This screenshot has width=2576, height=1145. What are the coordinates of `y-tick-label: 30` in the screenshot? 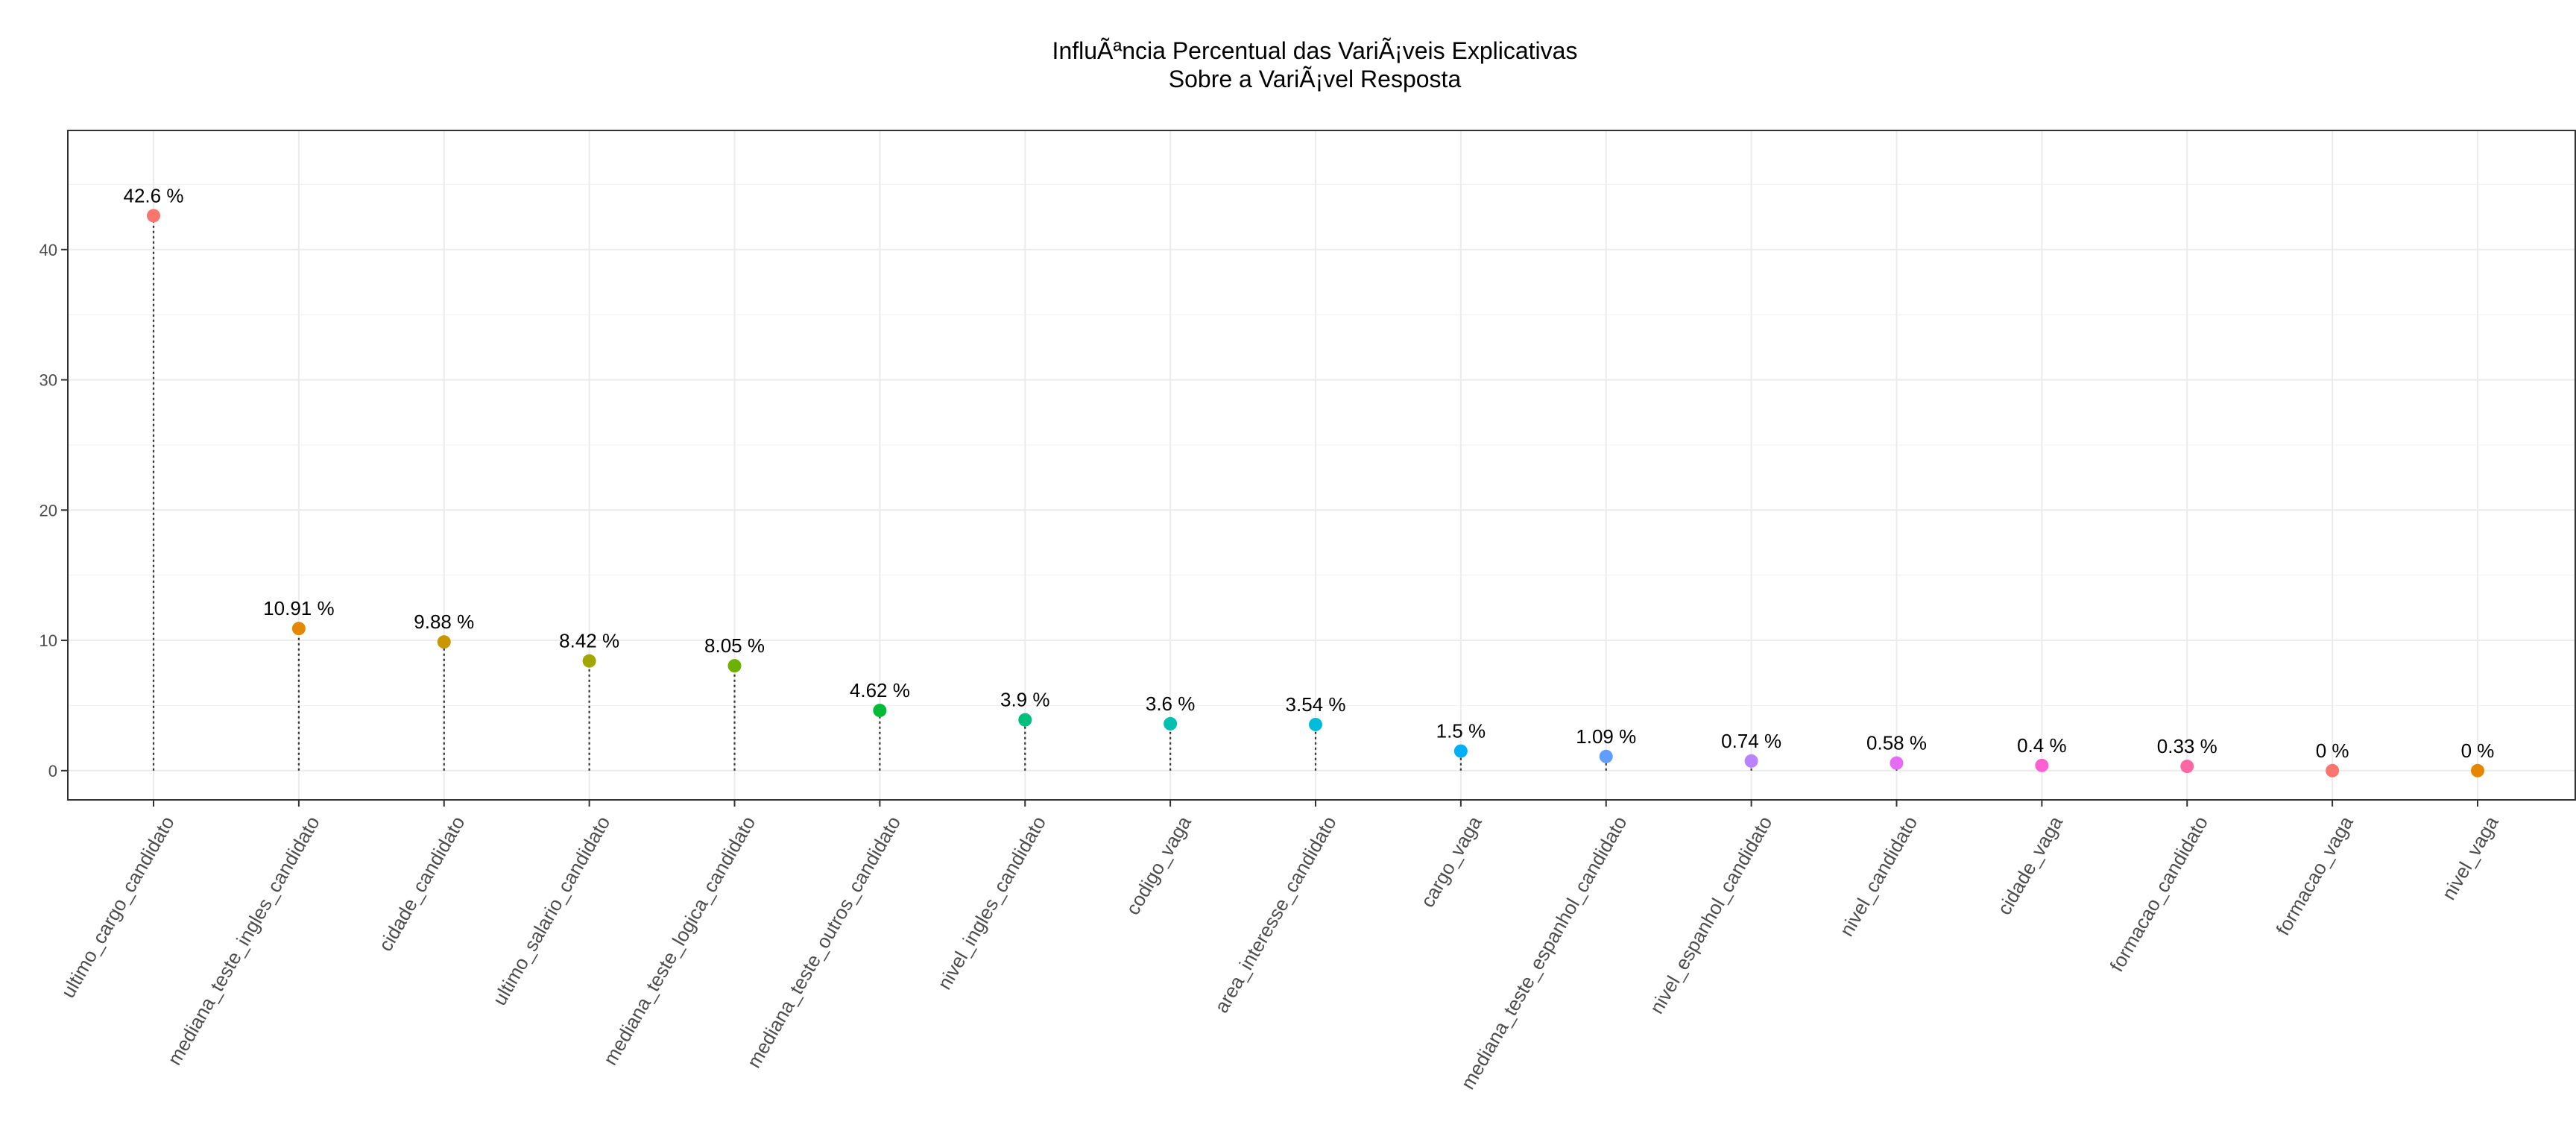 It's located at (48, 380).